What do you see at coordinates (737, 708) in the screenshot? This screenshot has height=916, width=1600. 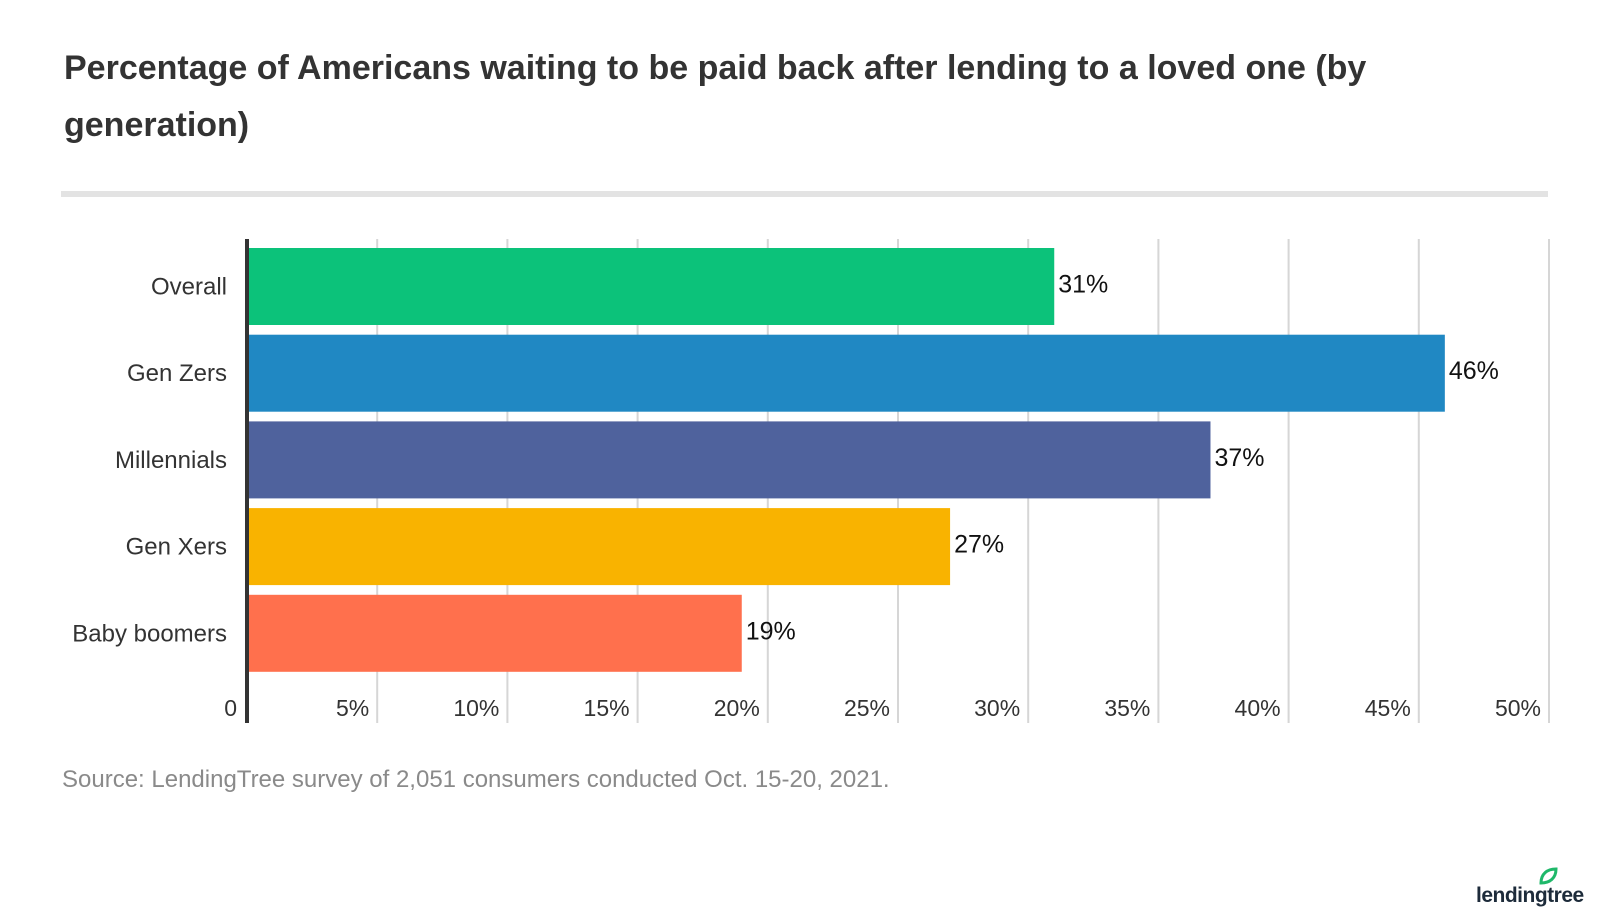 I see `x-tick-label: 20%` at bounding box center [737, 708].